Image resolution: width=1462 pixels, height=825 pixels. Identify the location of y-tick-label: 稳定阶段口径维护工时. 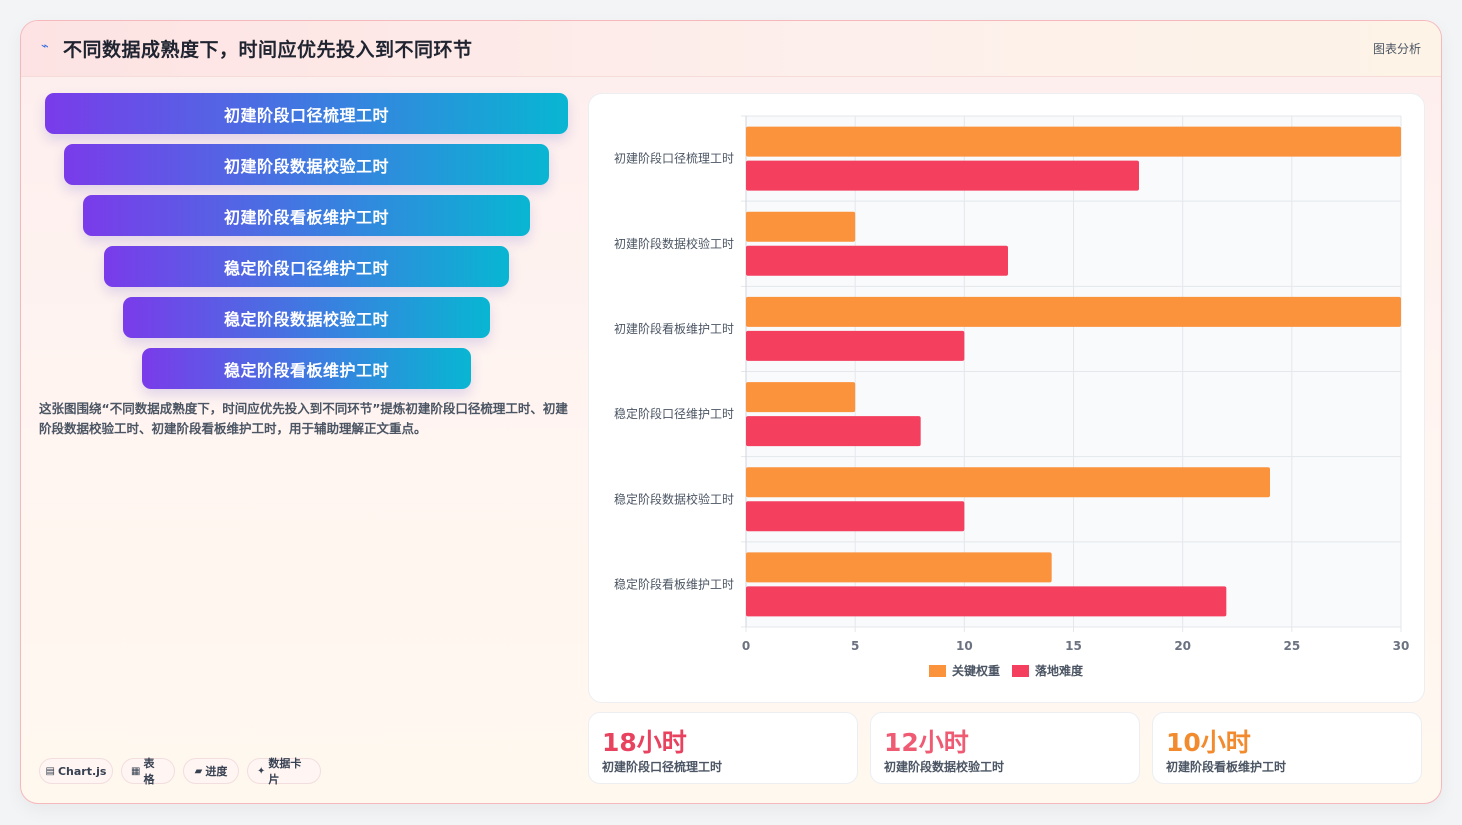
(674, 413).